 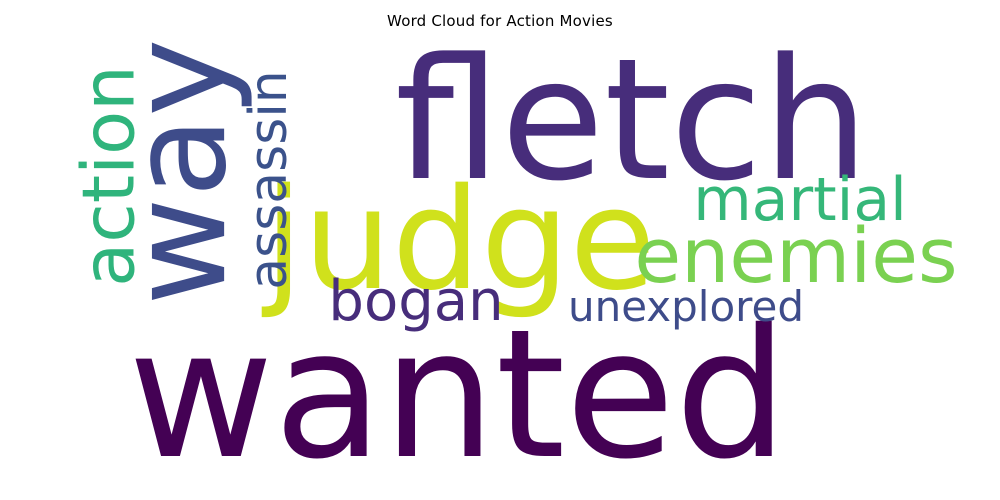 I want to click on word-enemies: enemies, so click(x=795, y=255).